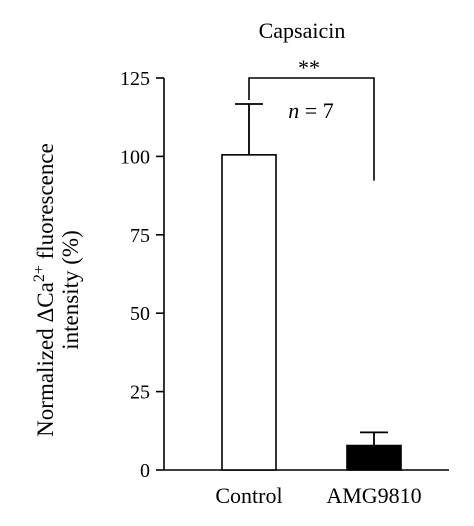 Image resolution: width=474 pixels, height=526 pixels. What do you see at coordinates (311, 129) in the screenshot?
I see `significance-bracket` at bounding box center [311, 129].